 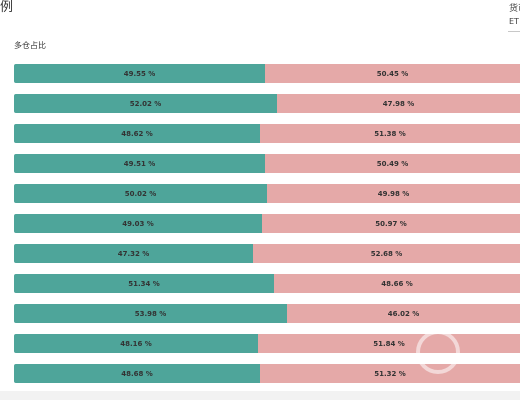 I want to click on bar-row: 48.62 % 51.38 %, so click(x=267, y=133).